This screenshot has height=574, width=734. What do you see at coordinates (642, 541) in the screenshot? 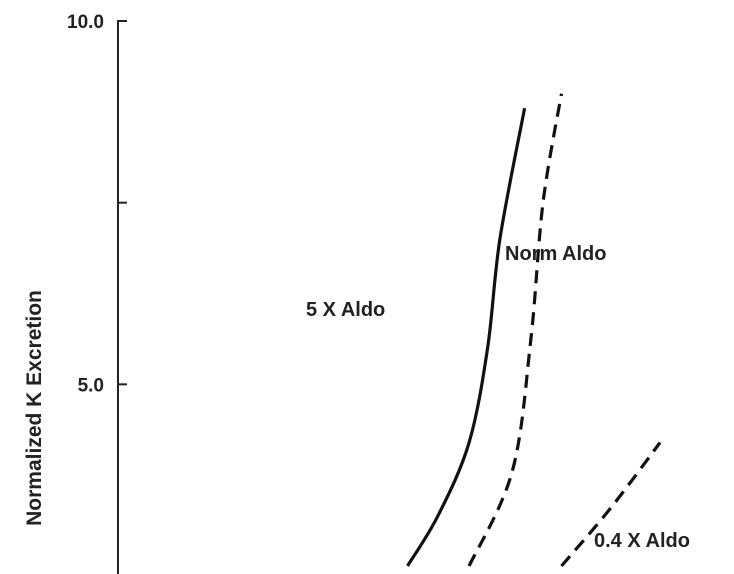
I see `series-label-3: 0.4 X Aldo` at bounding box center [642, 541].